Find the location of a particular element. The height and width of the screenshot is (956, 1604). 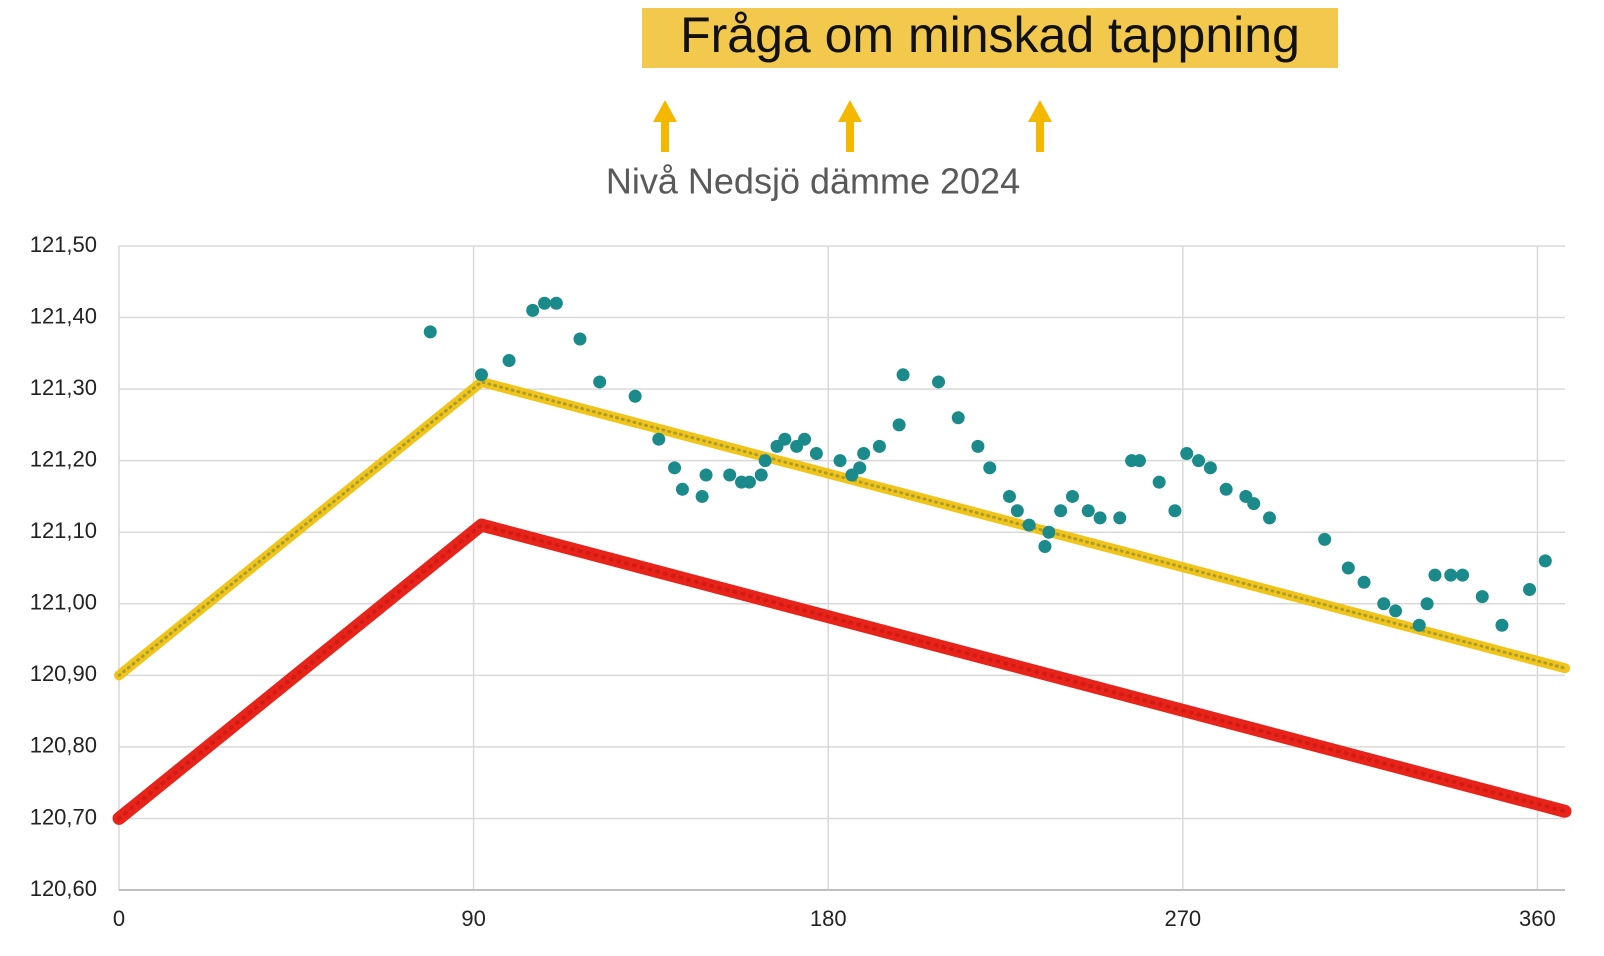

x-tick-label: 270 is located at coordinates (1182, 918).